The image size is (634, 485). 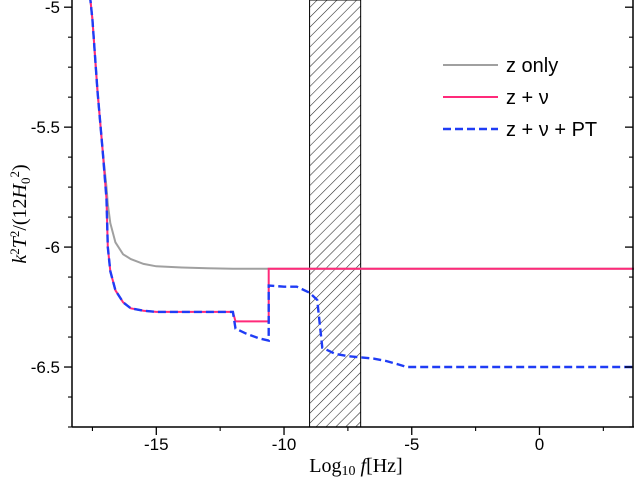 I want to click on x-axis-title-log: Log, so click(x=325, y=466).